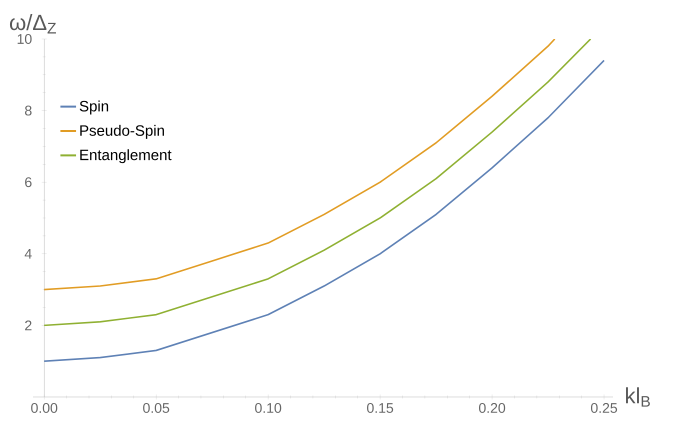  Describe the element at coordinates (492, 408) in the screenshot. I see `x-tick-label: 0.20` at that location.